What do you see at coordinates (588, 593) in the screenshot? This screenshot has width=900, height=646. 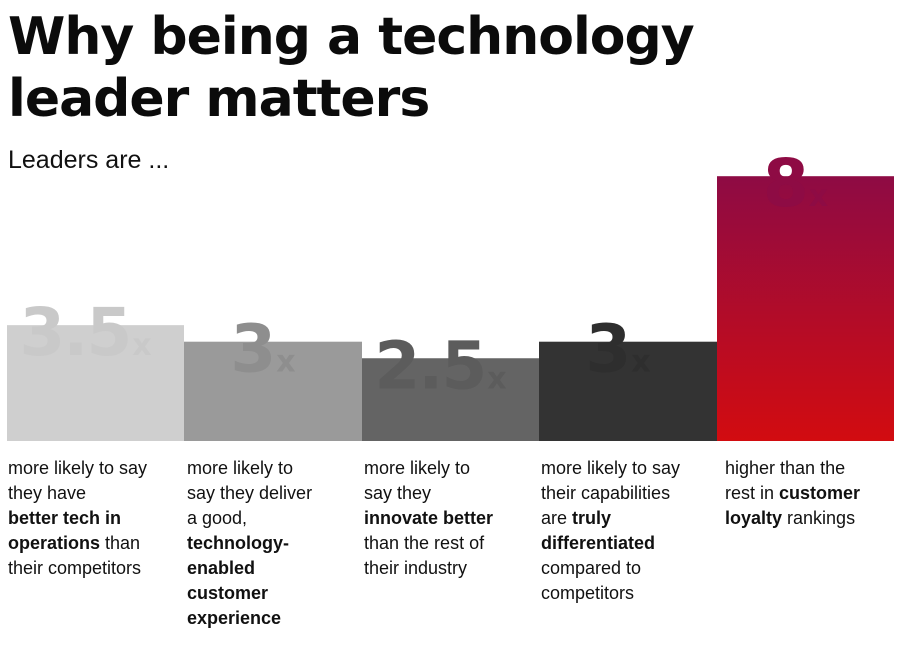 I see `description-line: competitors` at bounding box center [588, 593].